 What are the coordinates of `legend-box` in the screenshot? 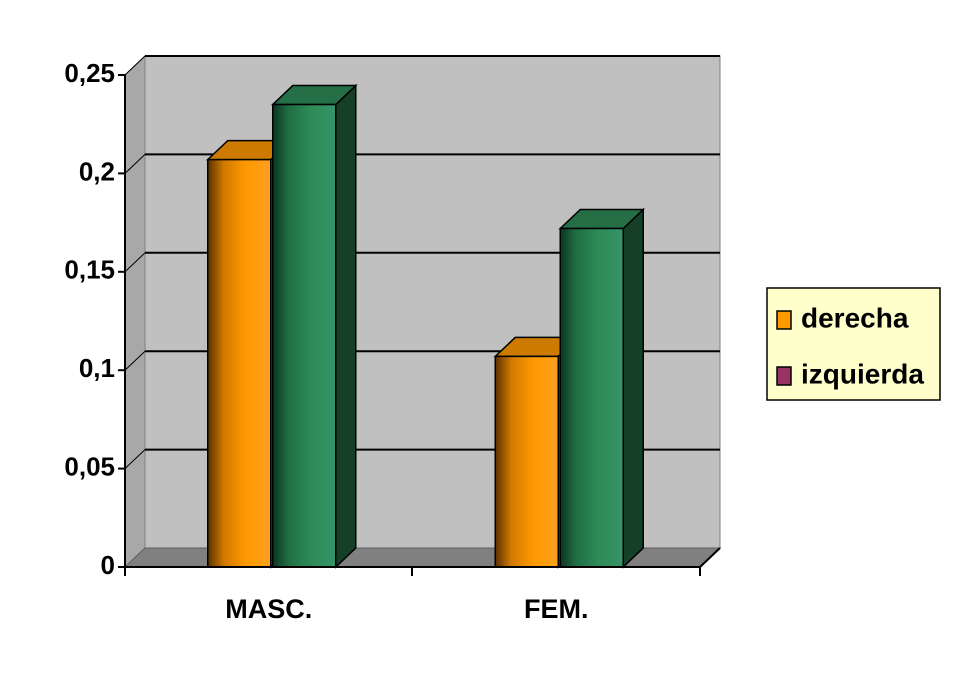 It's located at (853, 344).